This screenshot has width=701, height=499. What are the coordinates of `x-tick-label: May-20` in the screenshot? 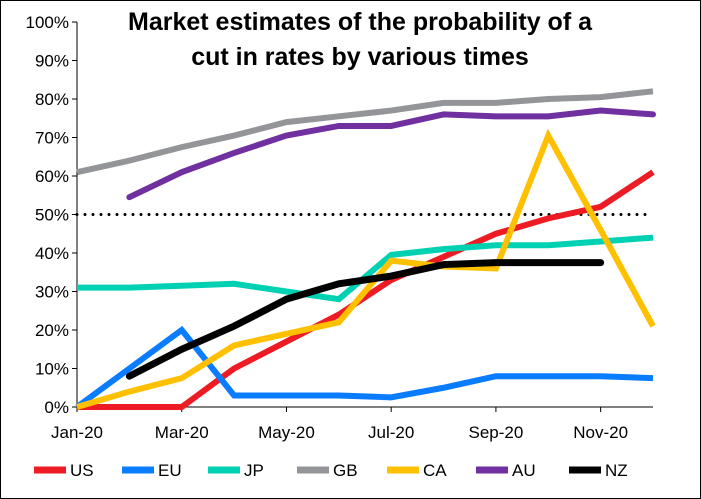 It's located at (286, 432).